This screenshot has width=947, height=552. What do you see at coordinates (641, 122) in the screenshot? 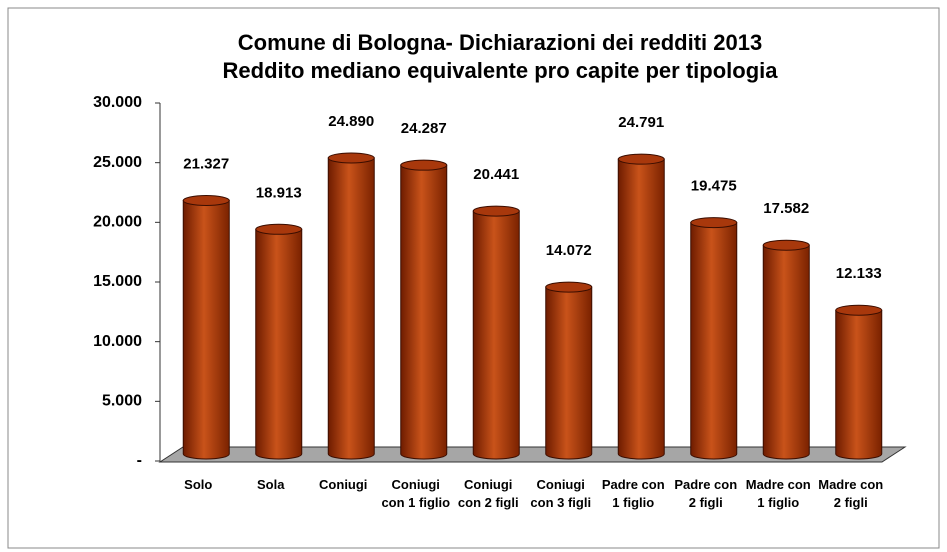
I see `value-label: 24.791` at bounding box center [641, 122].